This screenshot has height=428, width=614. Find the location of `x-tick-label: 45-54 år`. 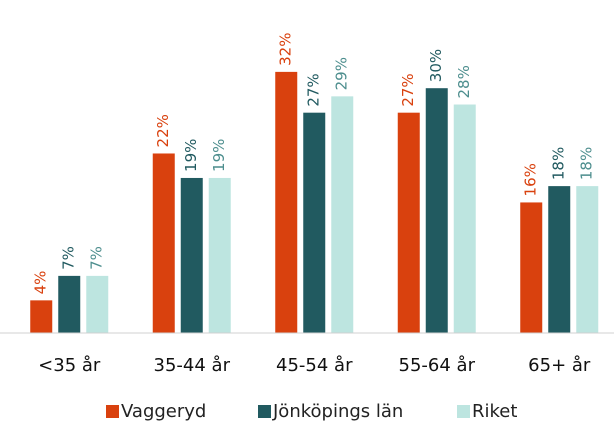

x-tick-label: 45-54 år is located at coordinates (314, 365).